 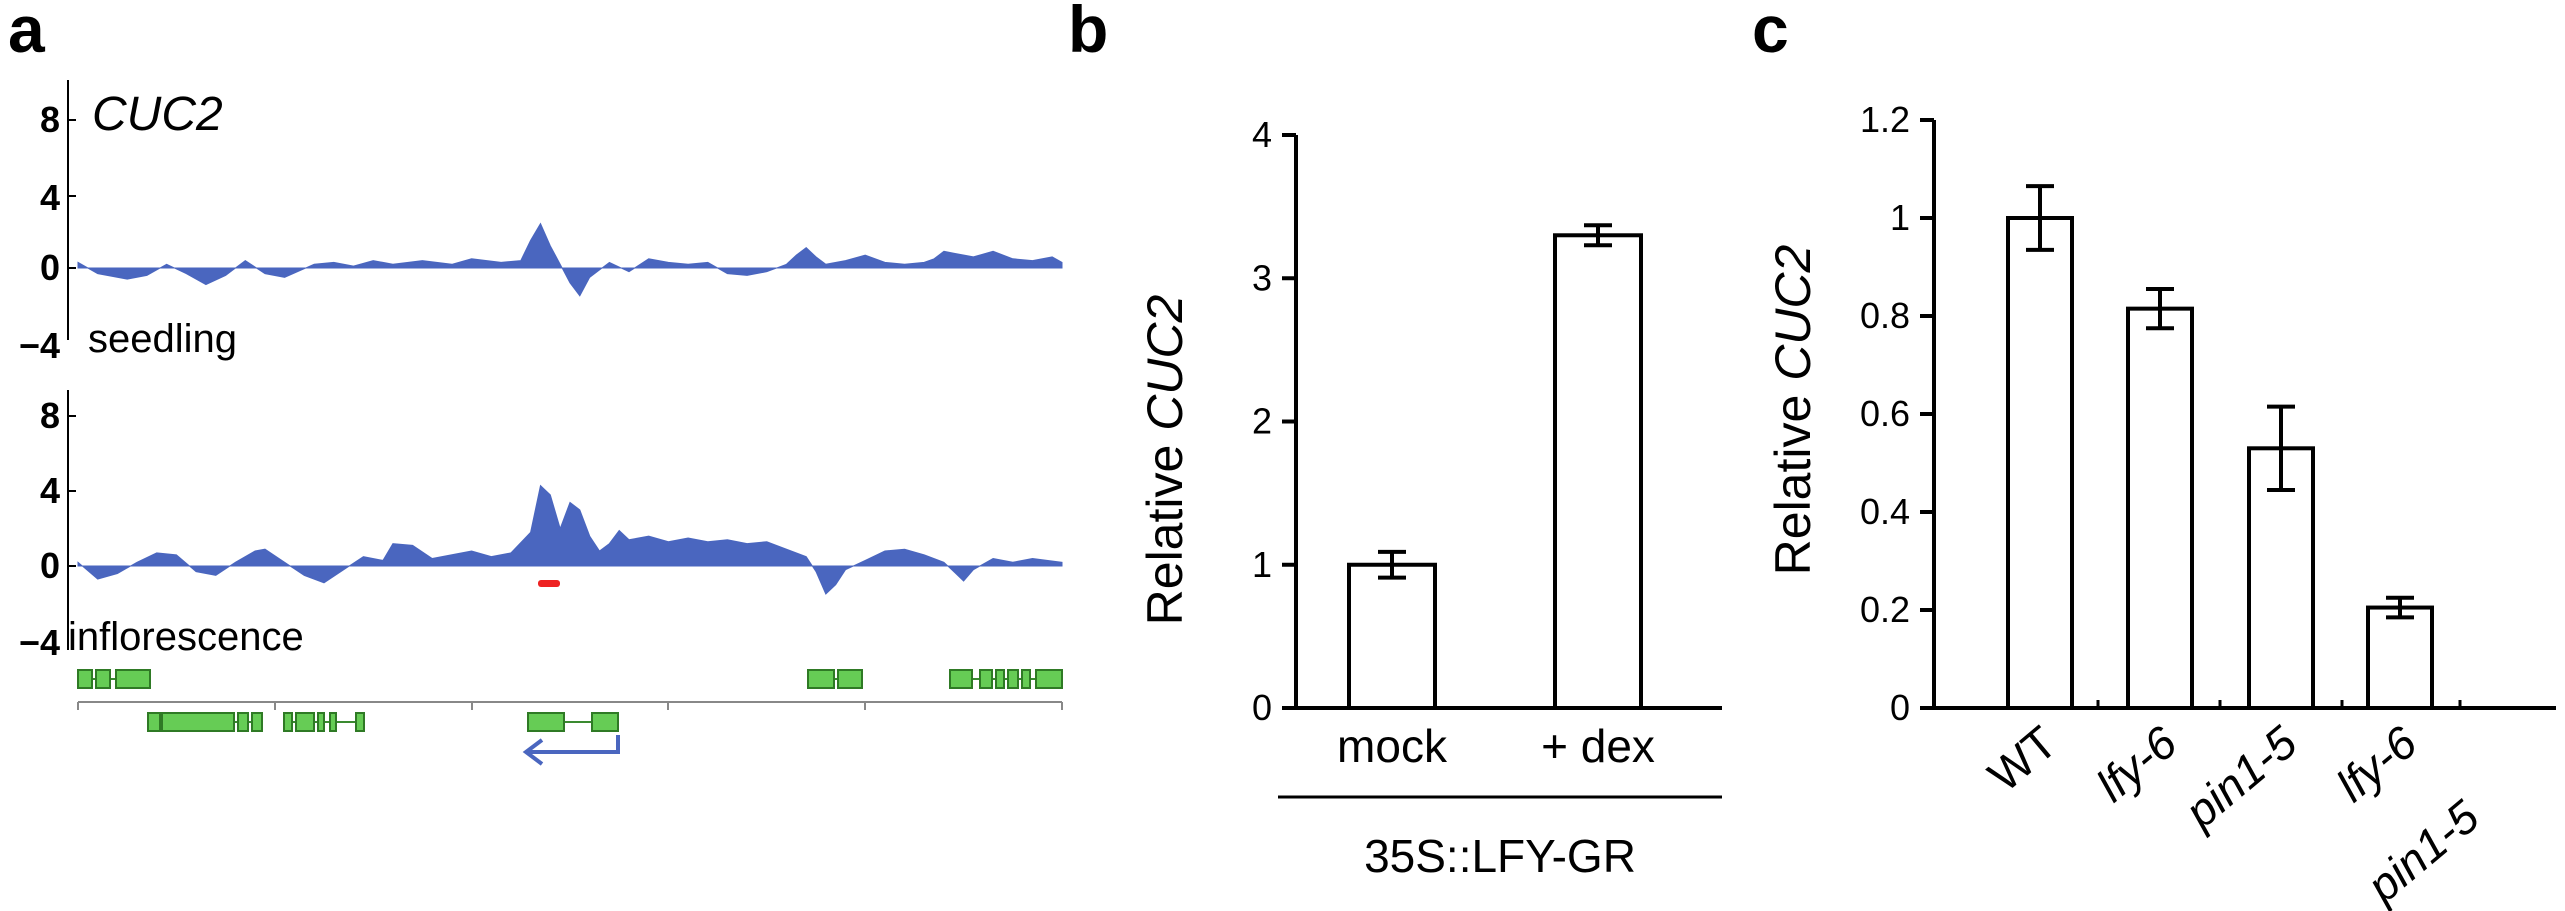 I want to click on panel-b-y-axis-label: Relative CUC2, so click(x=1165, y=459).